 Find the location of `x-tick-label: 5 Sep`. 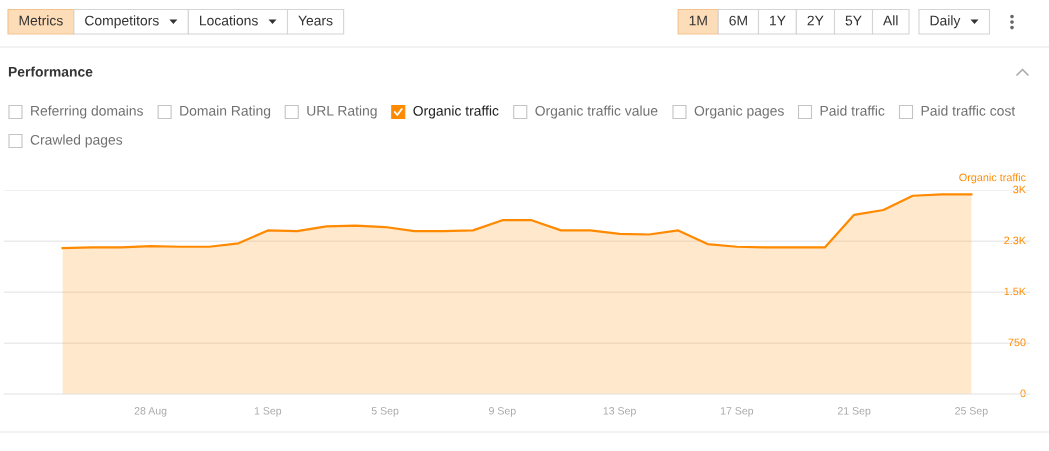

x-tick-label: 5 Sep is located at coordinates (385, 412).